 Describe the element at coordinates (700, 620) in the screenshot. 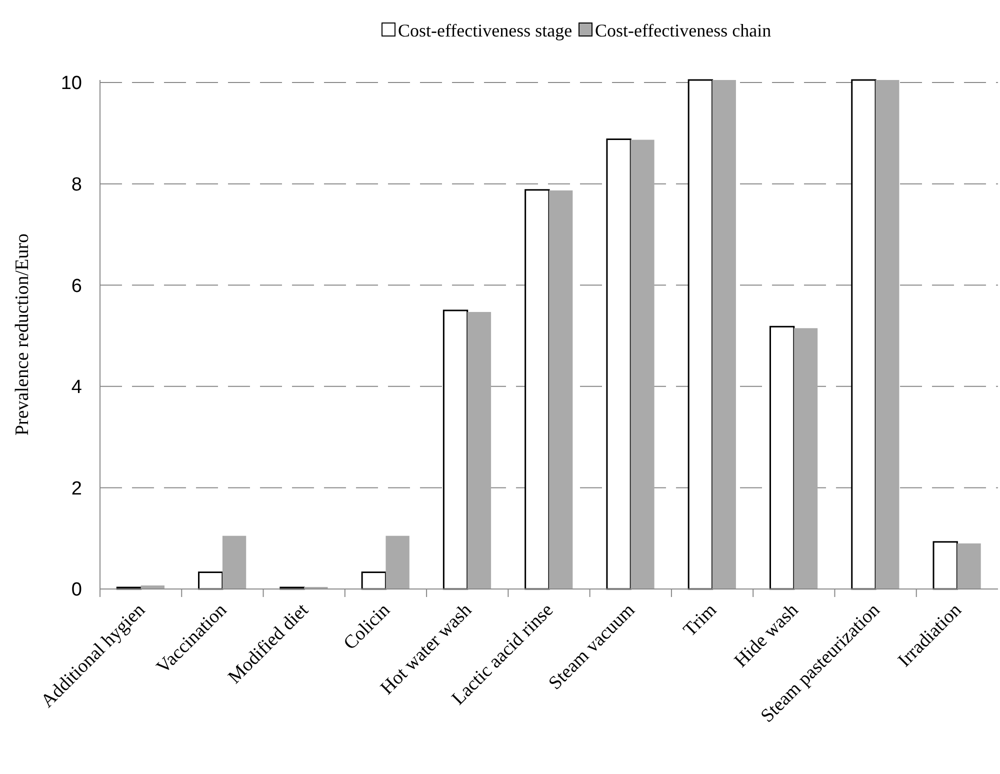

I see `x-tick-label: Trim` at that location.